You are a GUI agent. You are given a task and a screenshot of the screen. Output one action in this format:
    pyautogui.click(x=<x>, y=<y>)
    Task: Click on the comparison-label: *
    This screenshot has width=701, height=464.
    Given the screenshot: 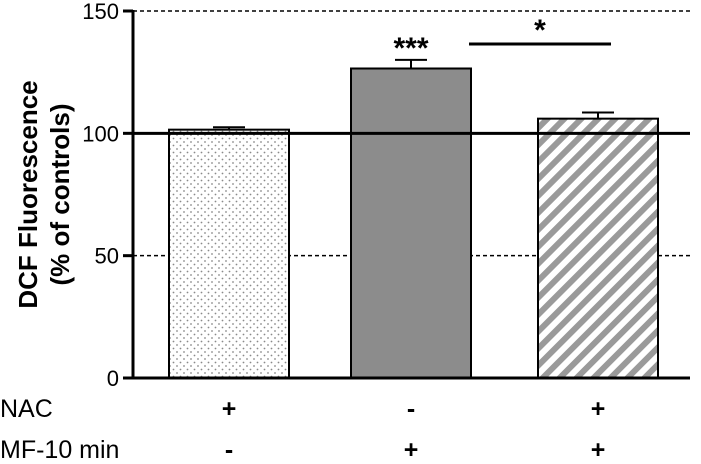 What is the action you would take?
    pyautogui.click(x=540, y=30)
    